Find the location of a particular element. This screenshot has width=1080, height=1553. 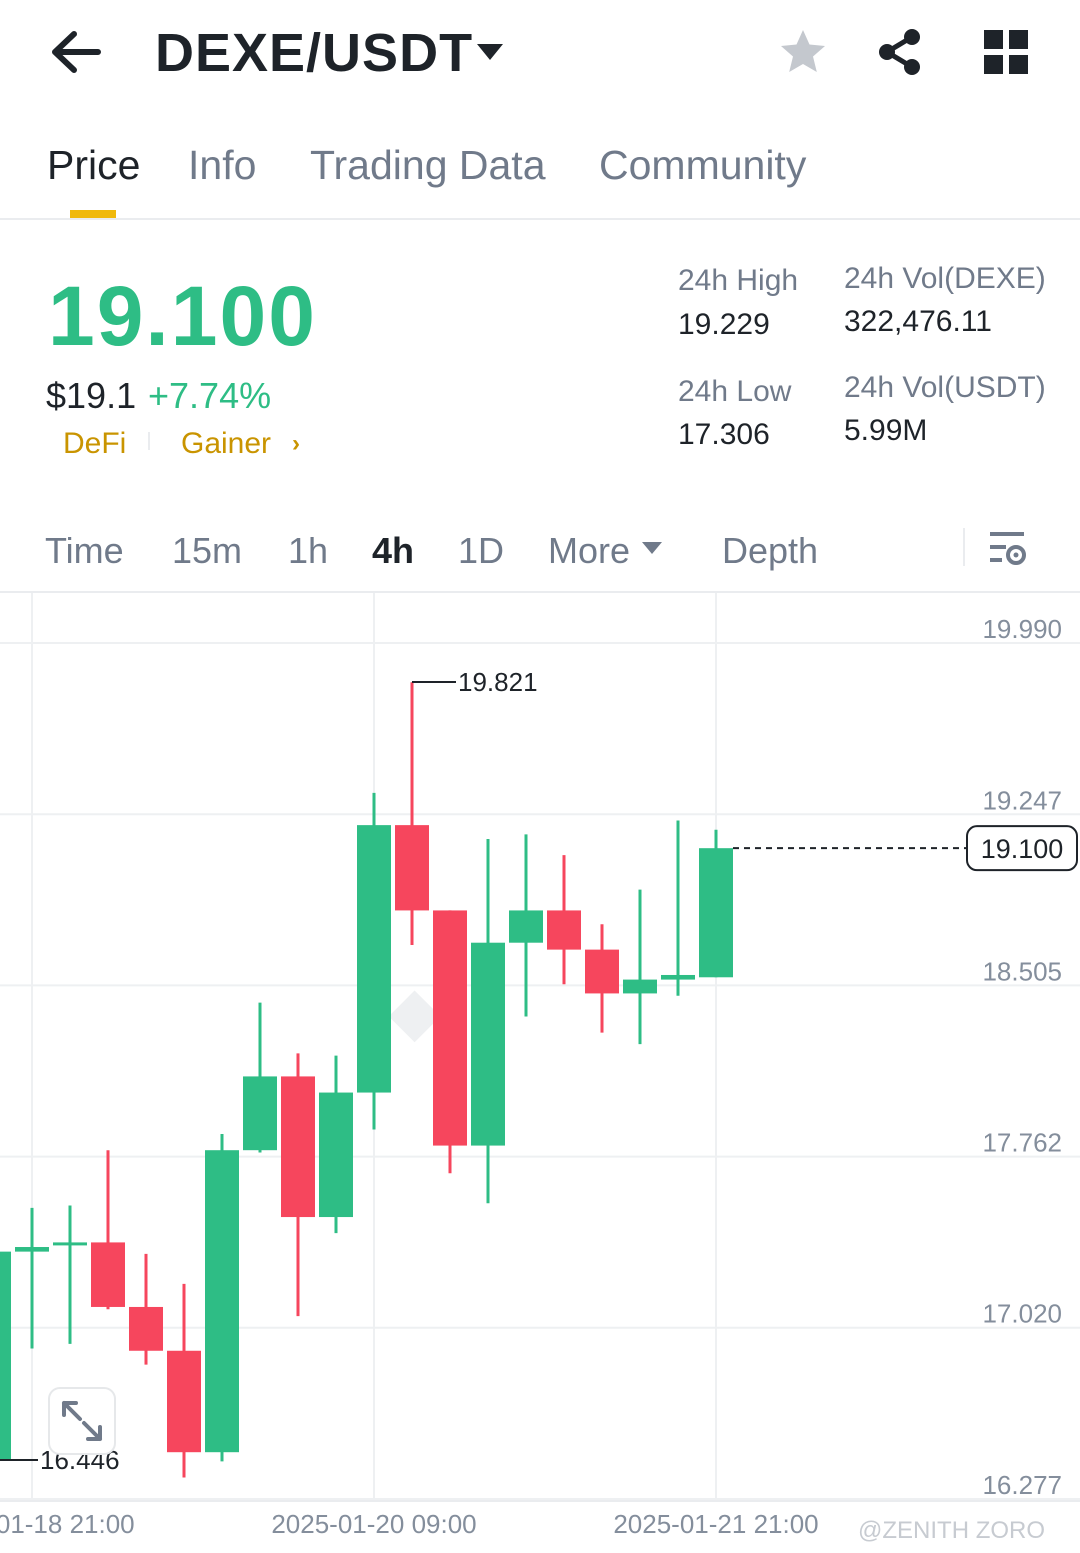

watermark: @ZENITH ZORO is located at coordinates (952, 1530).